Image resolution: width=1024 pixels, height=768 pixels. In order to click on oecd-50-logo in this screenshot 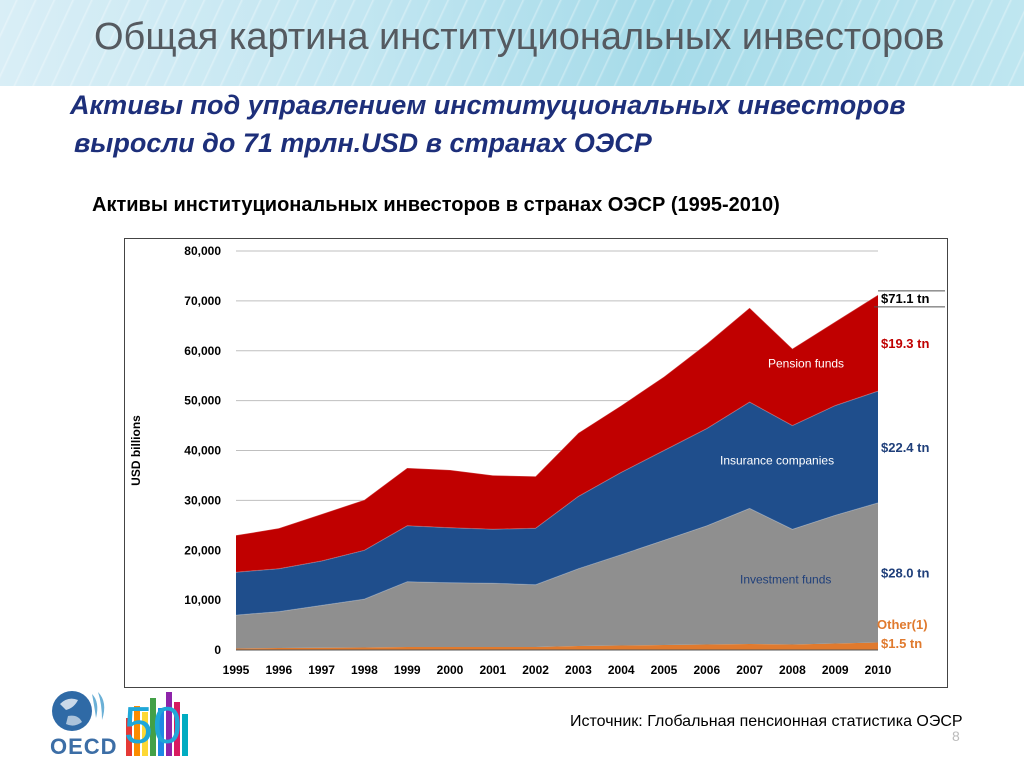, I will do `click(157, 723)`.